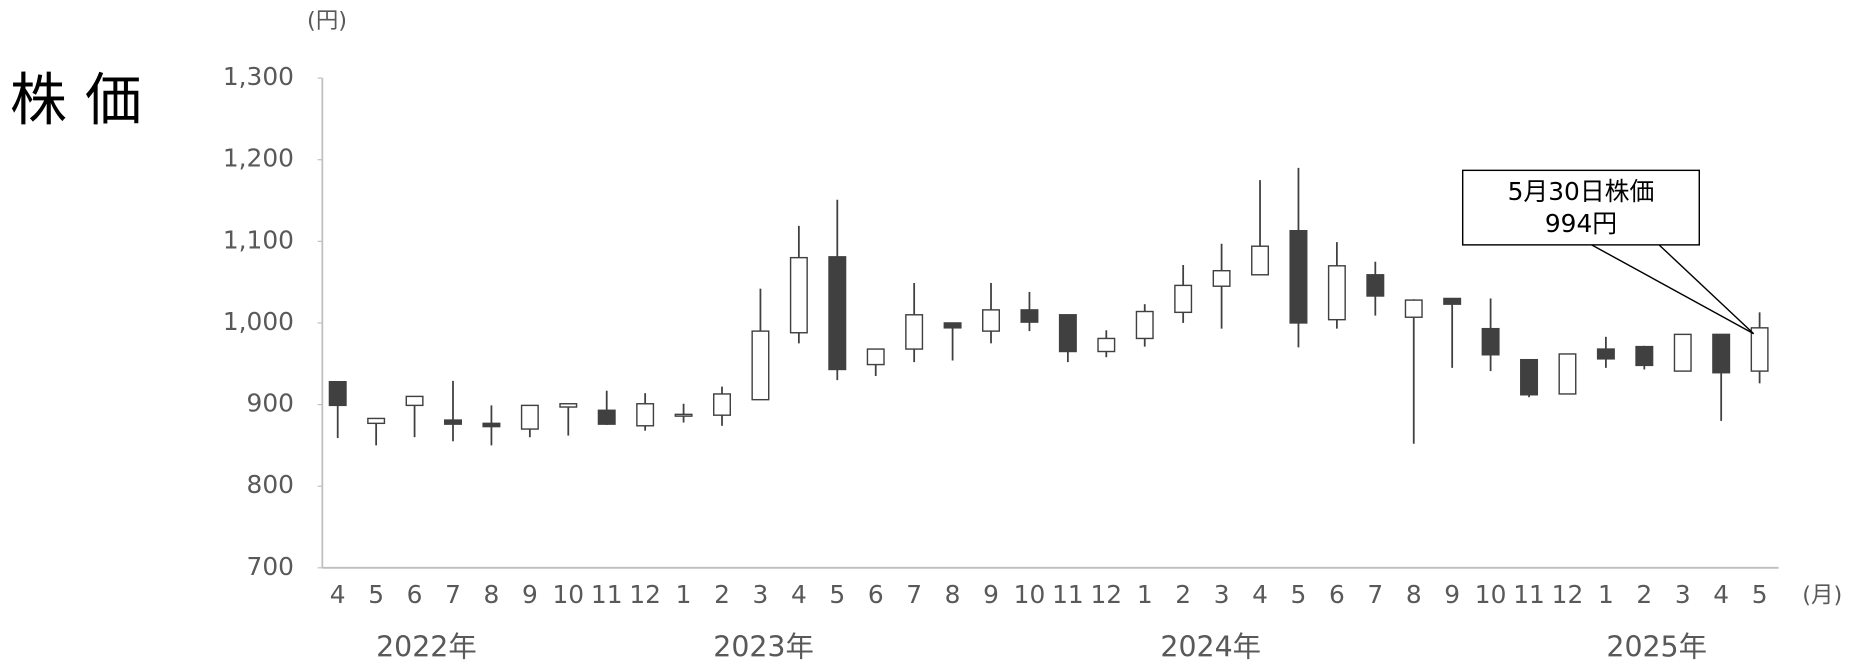  I want to click on year-label: 2024年, so click(1210, 646).